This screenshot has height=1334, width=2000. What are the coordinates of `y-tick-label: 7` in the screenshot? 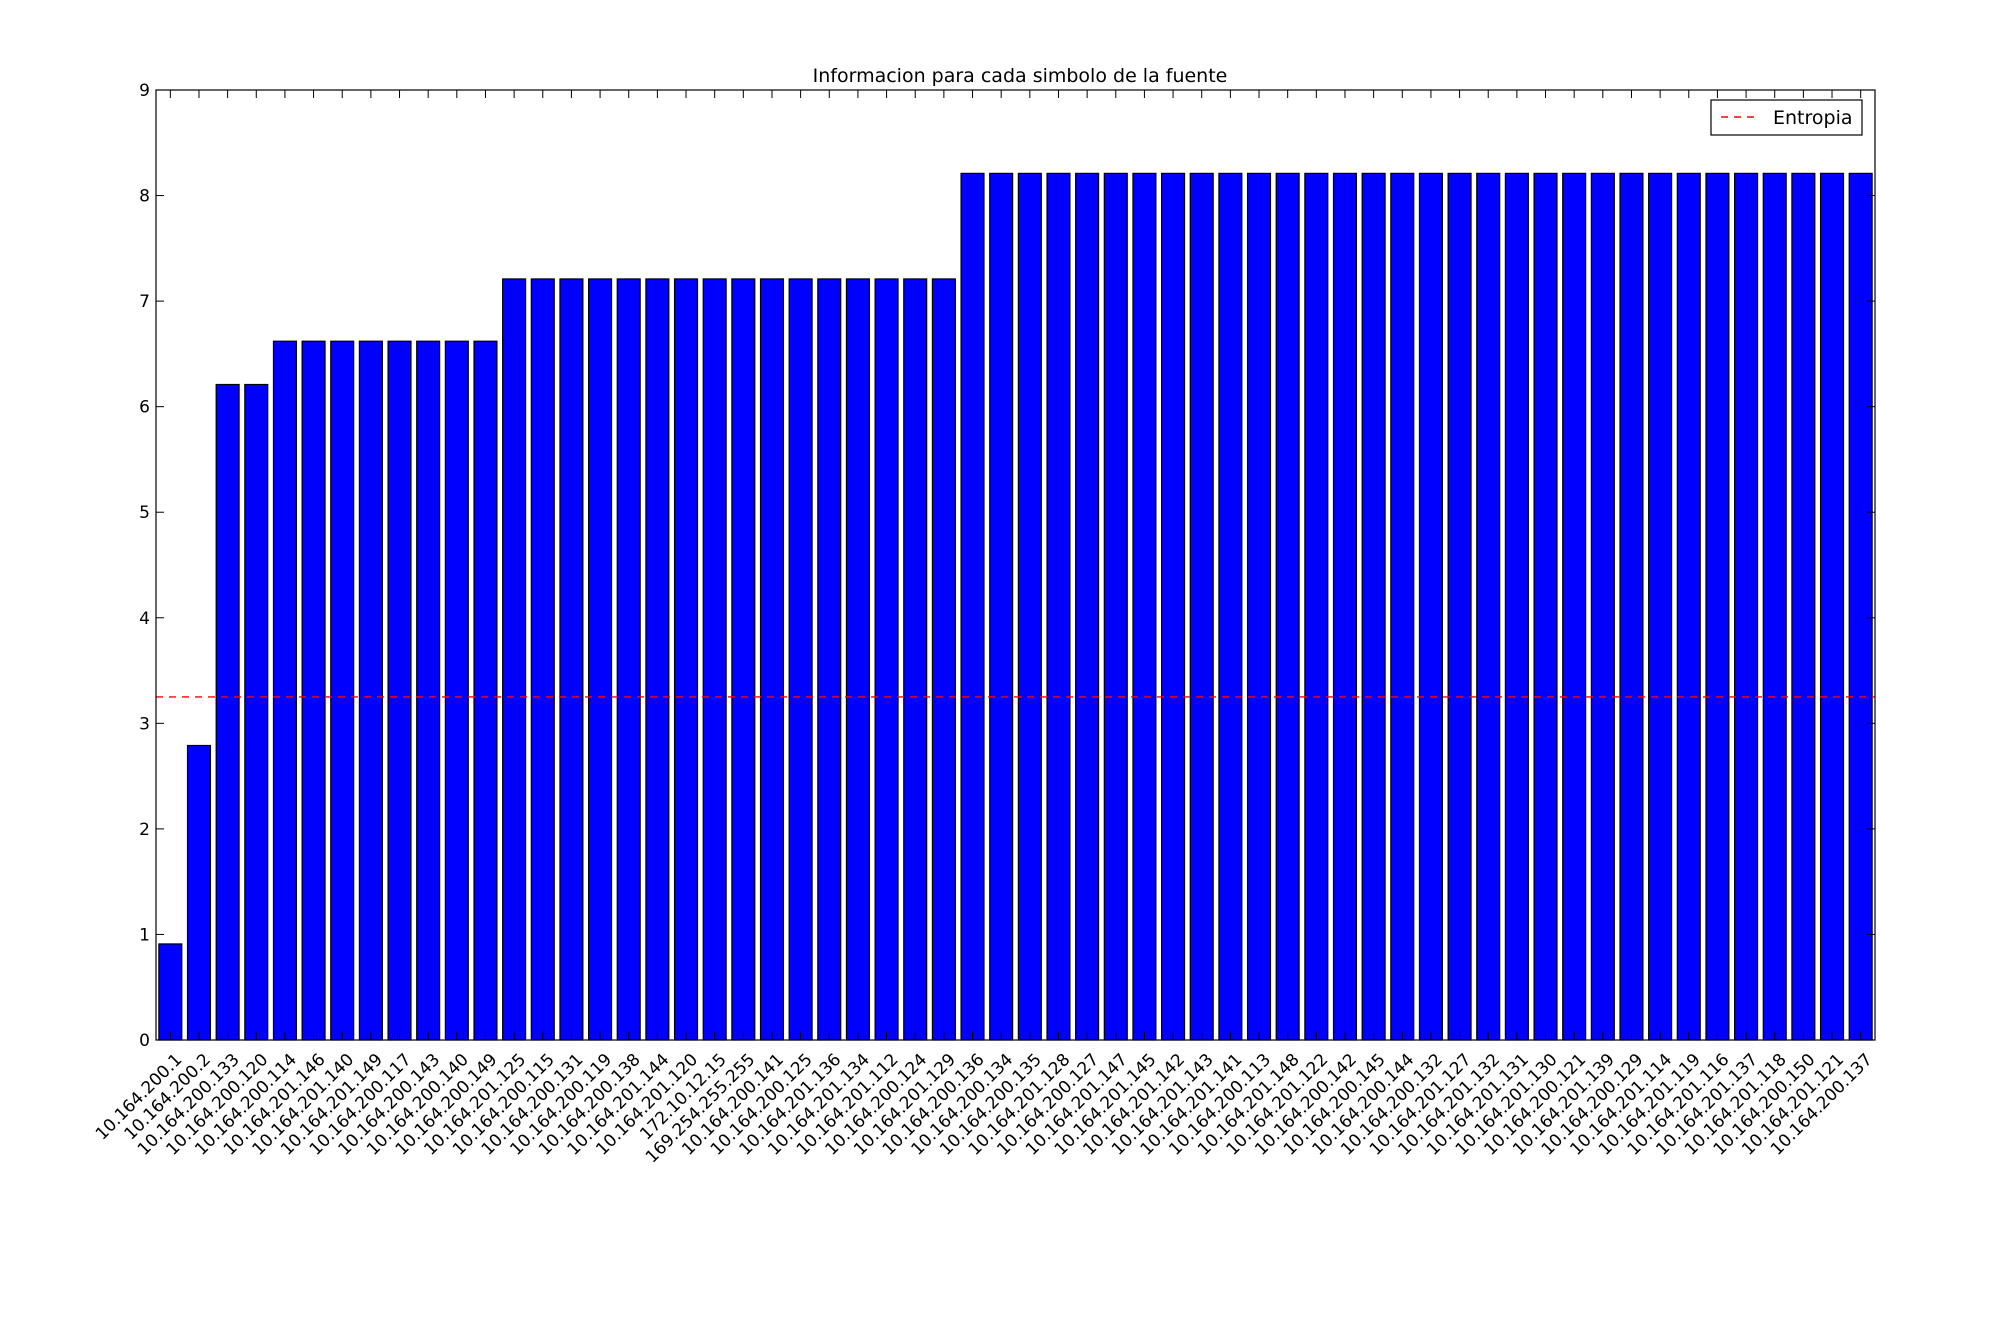 It's located at (144, 302).